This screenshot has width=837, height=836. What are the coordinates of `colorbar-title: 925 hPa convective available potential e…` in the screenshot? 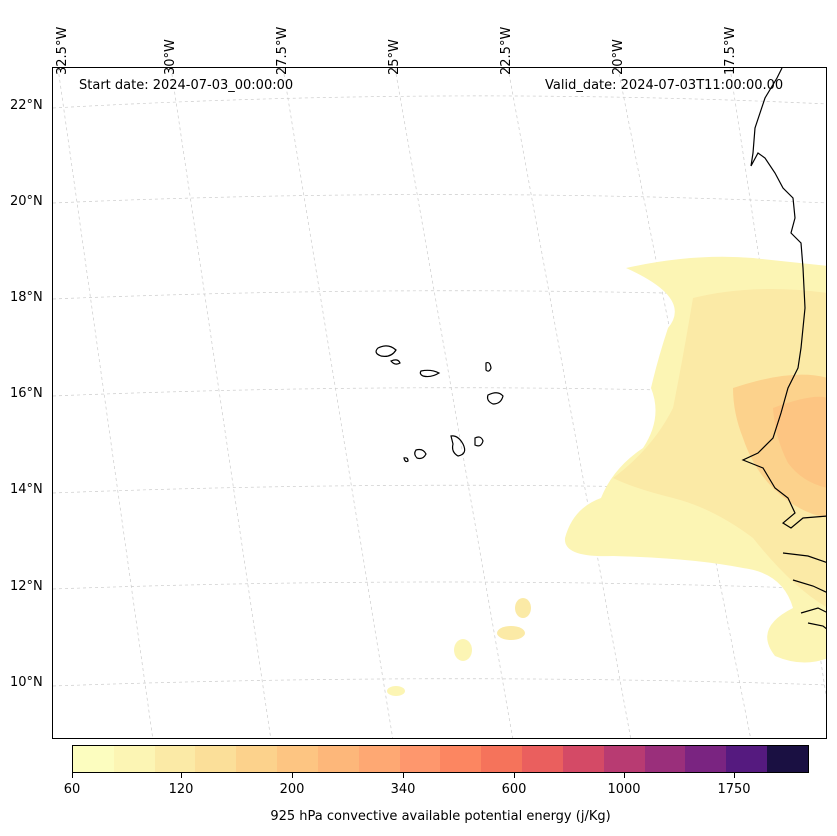 It's located at (440, 816).